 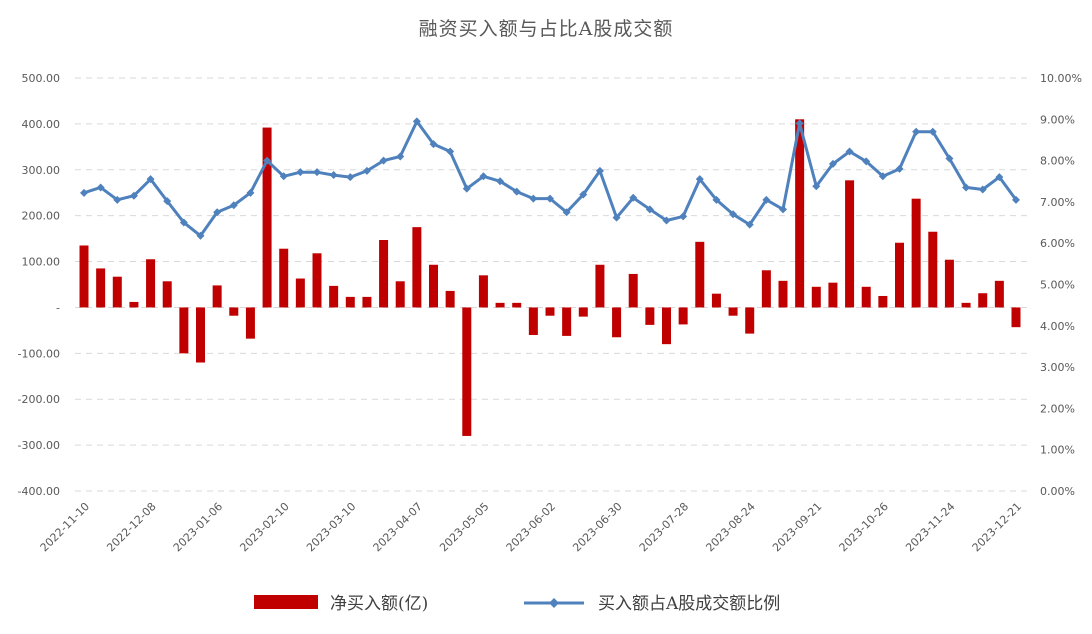 What do you see at coordinates (131, 527) in the screenshot?
I see `x-tick-label: 2022-12-08` at bounding box center [131, 527].